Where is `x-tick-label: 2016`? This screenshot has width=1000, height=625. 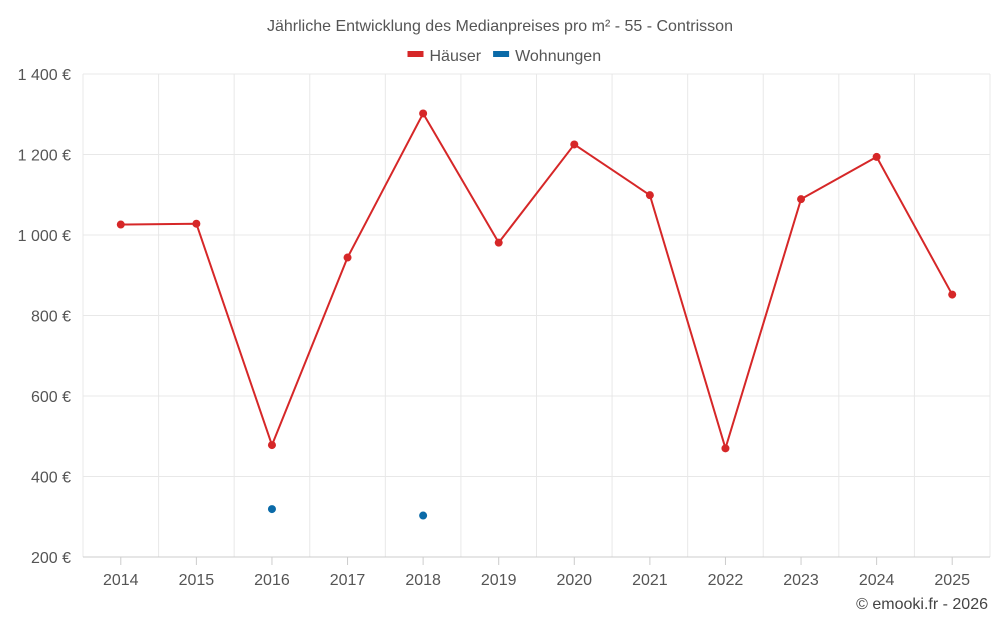
x-tick-label: 2016 is located at coordinates (272, 580).